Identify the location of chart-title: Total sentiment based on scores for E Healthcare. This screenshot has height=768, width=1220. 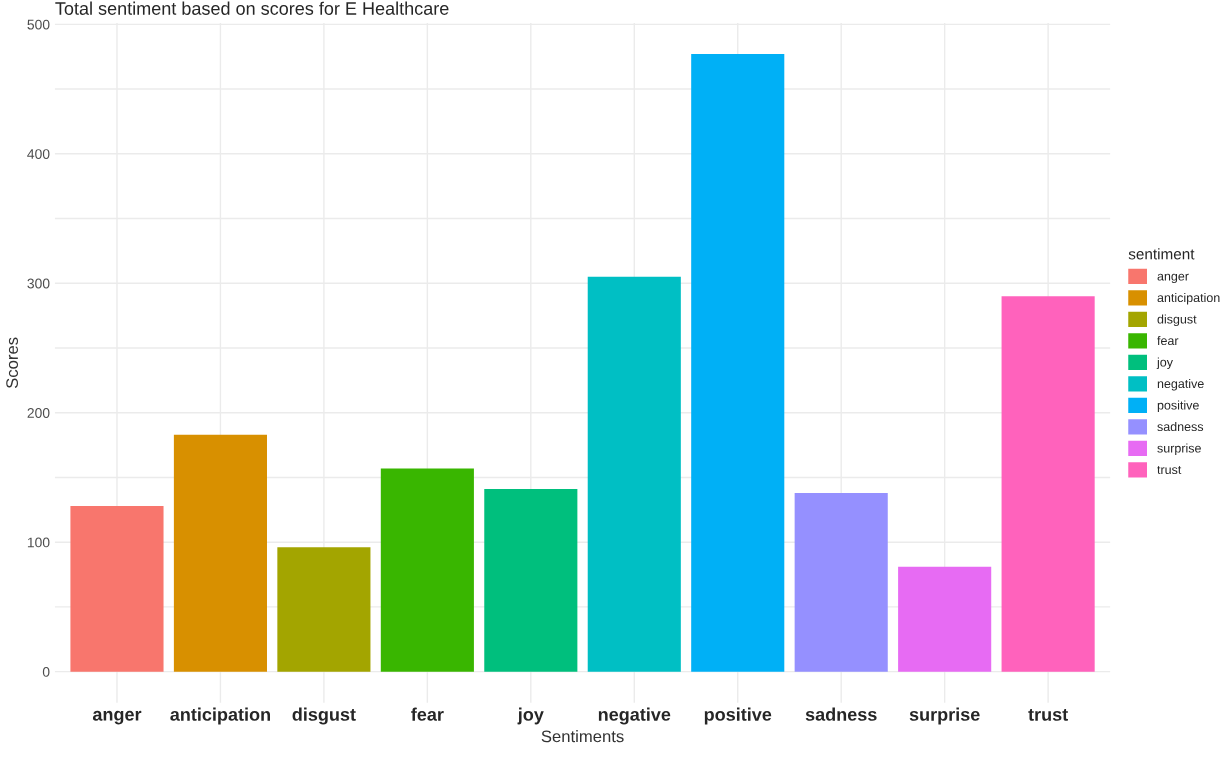
(252, 8).